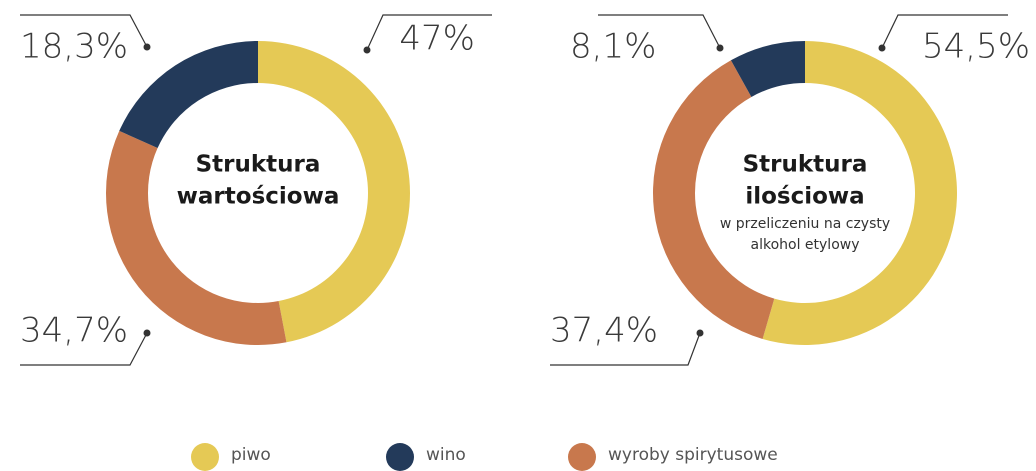 This screenshot has width=1036, height=471. Describe the element at coordinates (613, 47) in the screenshot. I see `value-label: 8,1%` at that location.